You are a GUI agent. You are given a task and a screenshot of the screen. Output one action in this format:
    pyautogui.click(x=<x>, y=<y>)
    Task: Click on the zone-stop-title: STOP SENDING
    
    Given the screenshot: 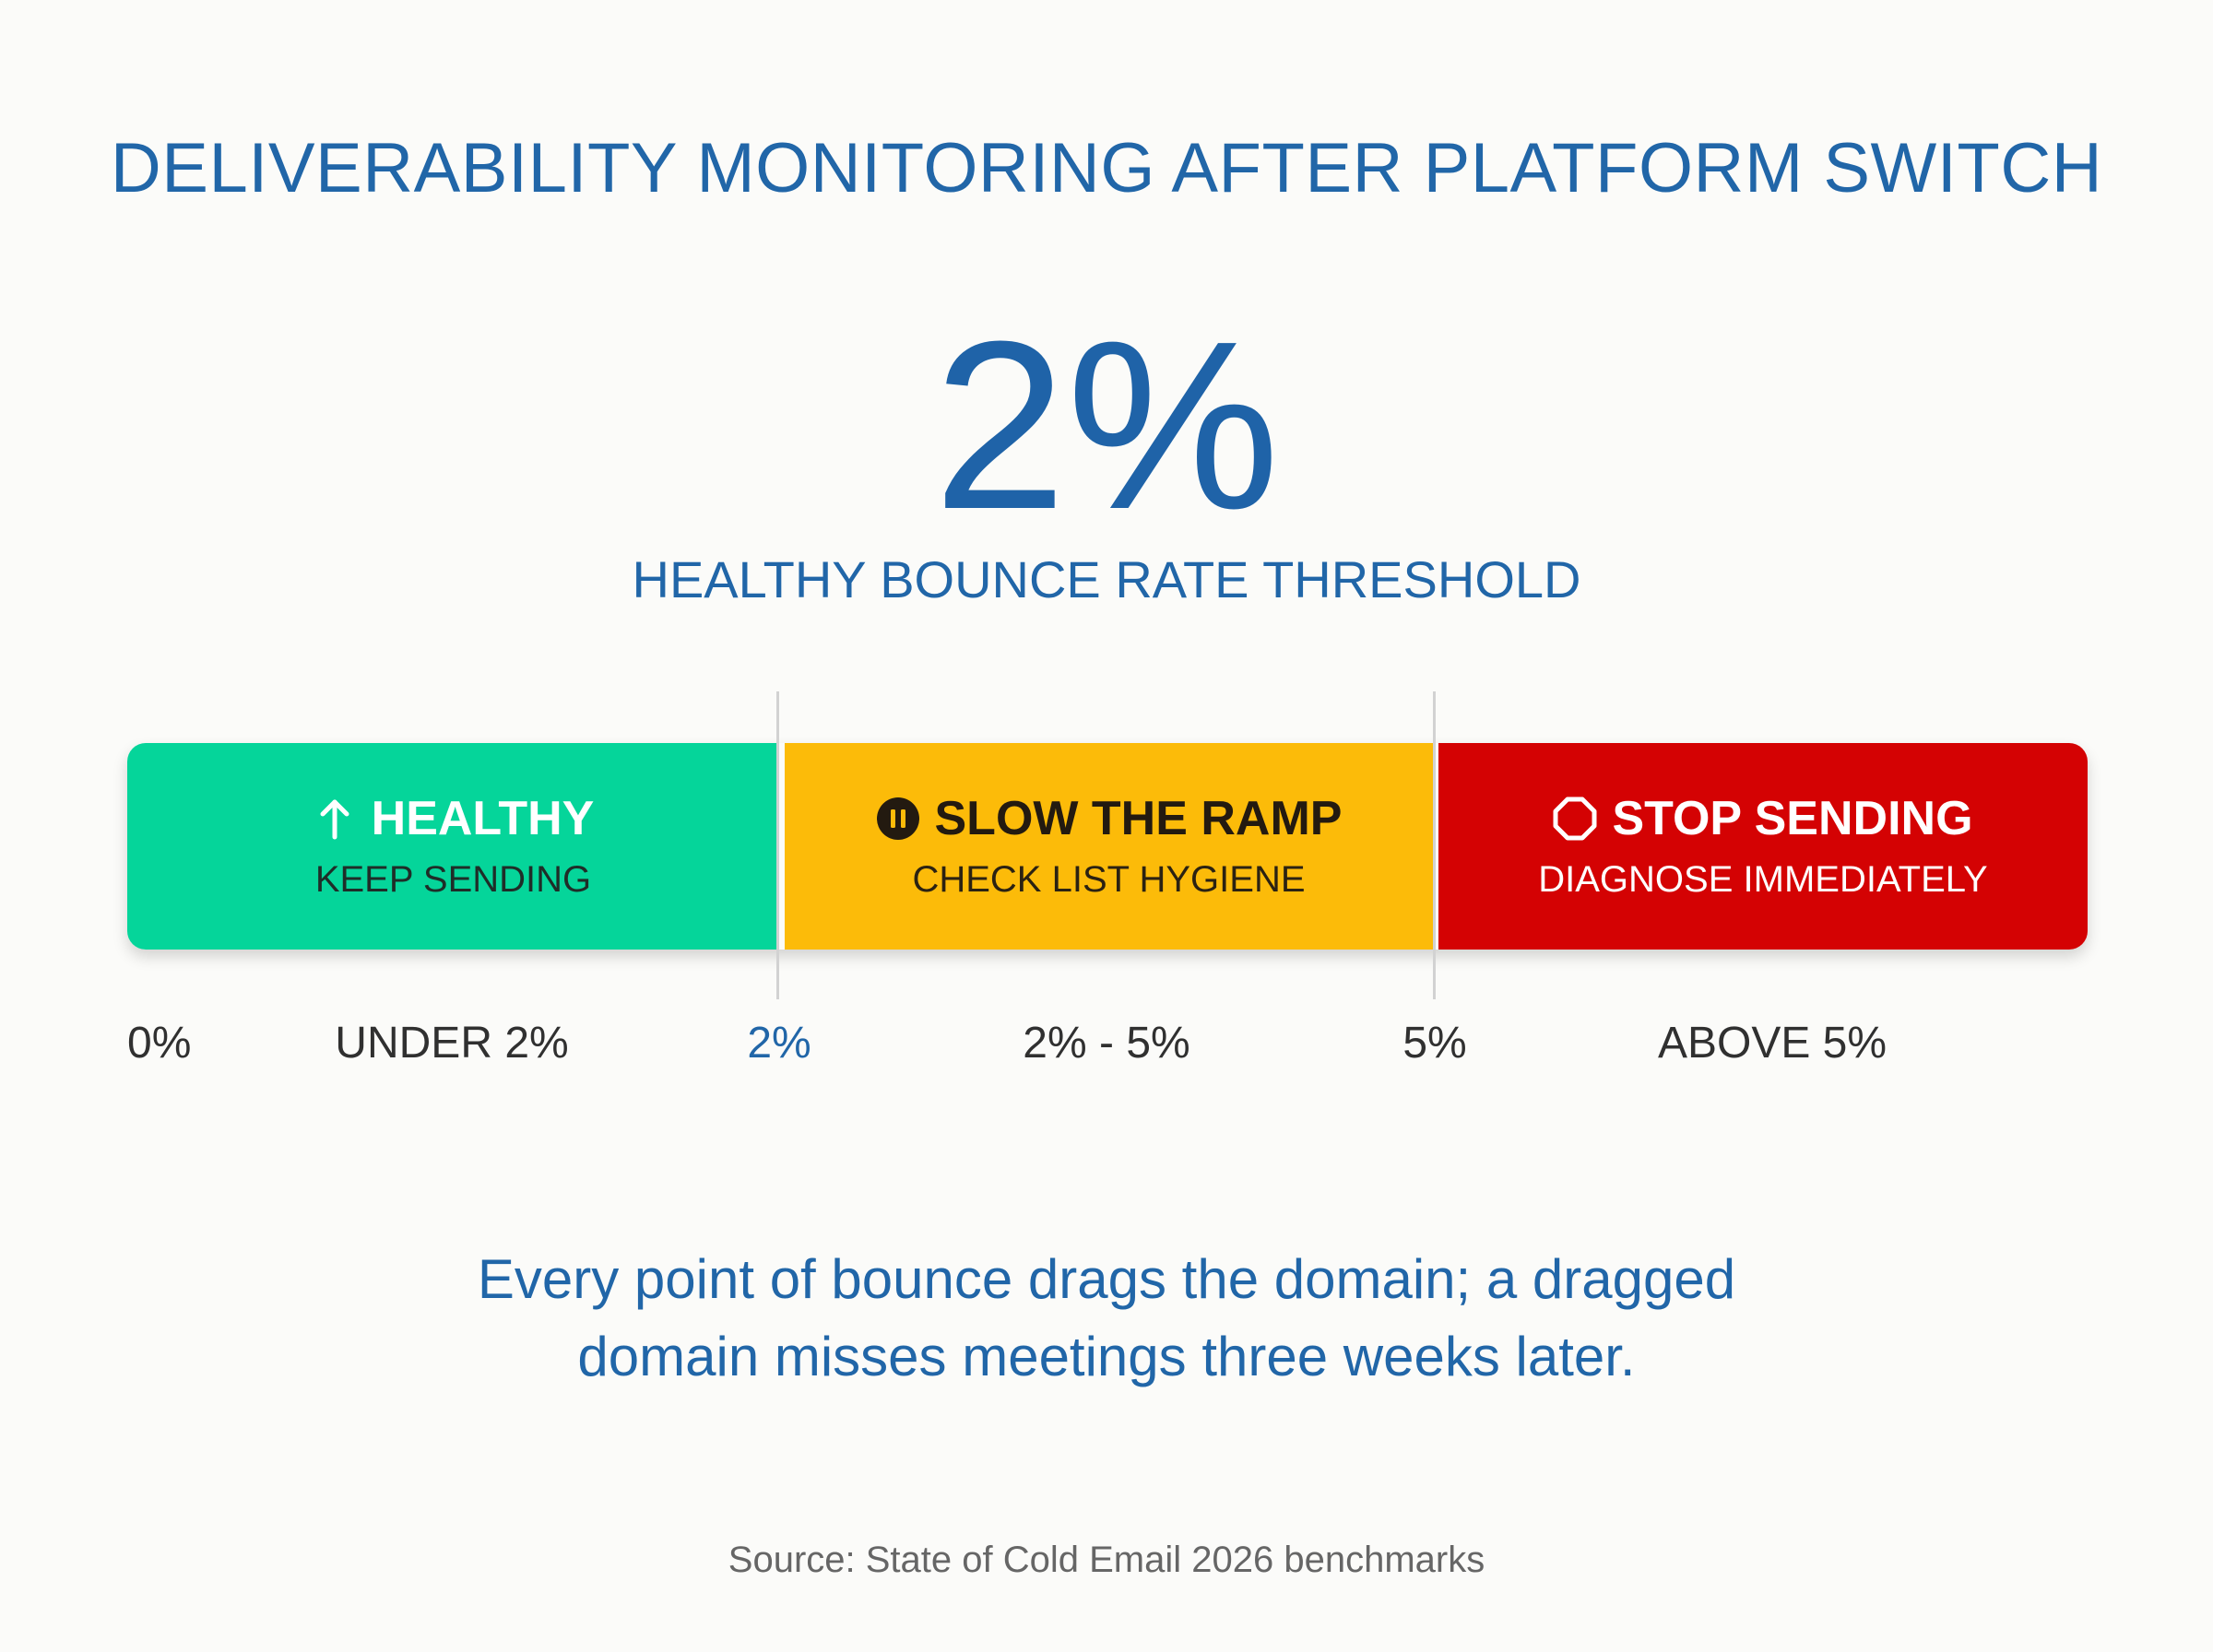 What is the action you would take?
    pyautogui.click(x=1792, y=818)
    